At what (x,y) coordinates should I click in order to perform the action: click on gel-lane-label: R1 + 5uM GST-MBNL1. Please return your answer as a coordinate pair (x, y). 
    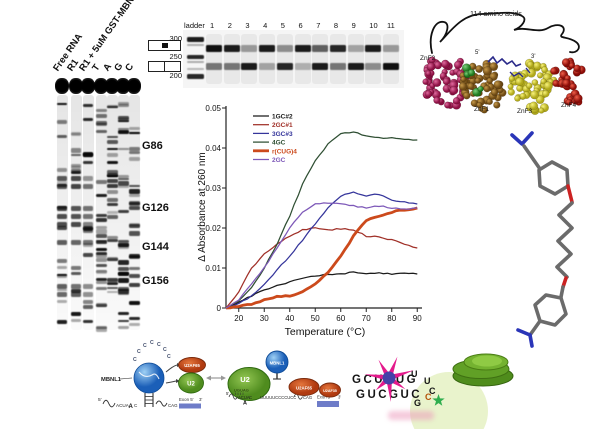
    Looking at the image, I should click on (110, 37).